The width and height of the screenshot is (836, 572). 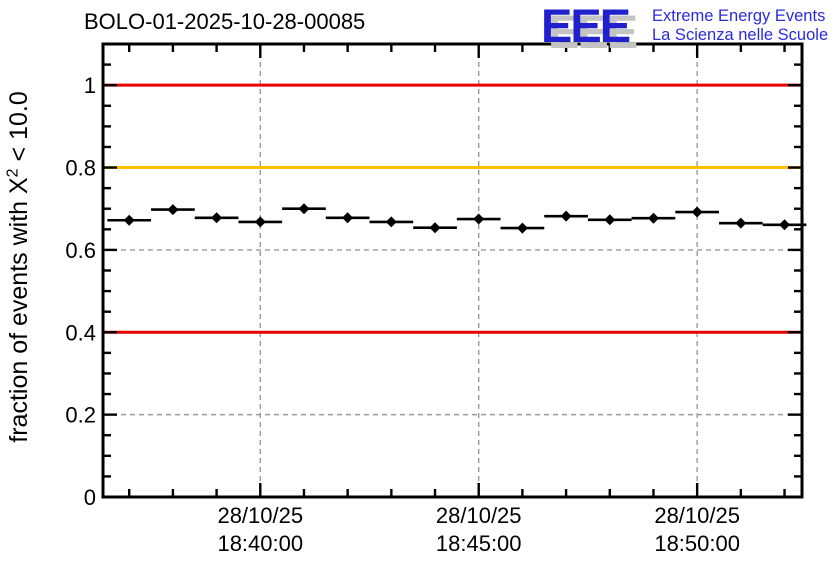 I want to click on y-tick-label: 0, so click(x=90, y=497).